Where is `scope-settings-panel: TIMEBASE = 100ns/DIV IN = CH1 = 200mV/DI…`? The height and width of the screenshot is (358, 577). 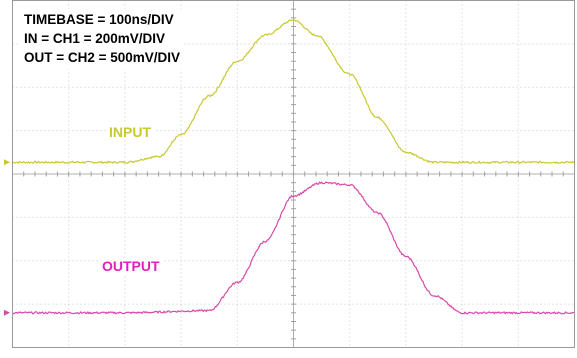
scope-settings-panel: TIMEBASE = 100ns/DIV IN = CH1 = 200mV/DI… is located at coordinates (102, 39).